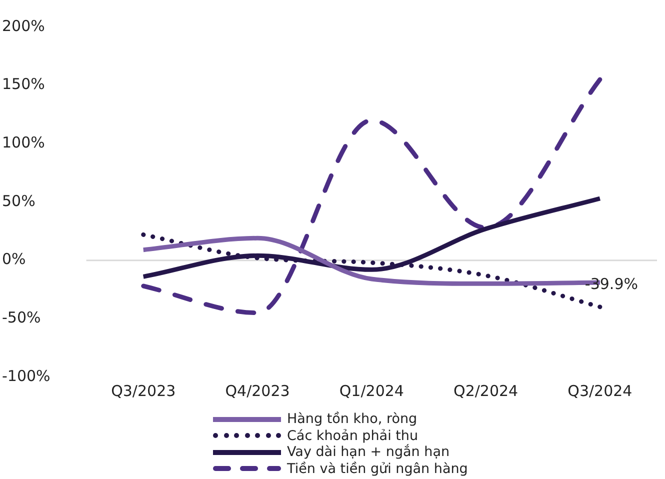 The height and width of the screenshot is (479, 665). I want to click on x-tick-label: Q1/2024, so click(371, 391).